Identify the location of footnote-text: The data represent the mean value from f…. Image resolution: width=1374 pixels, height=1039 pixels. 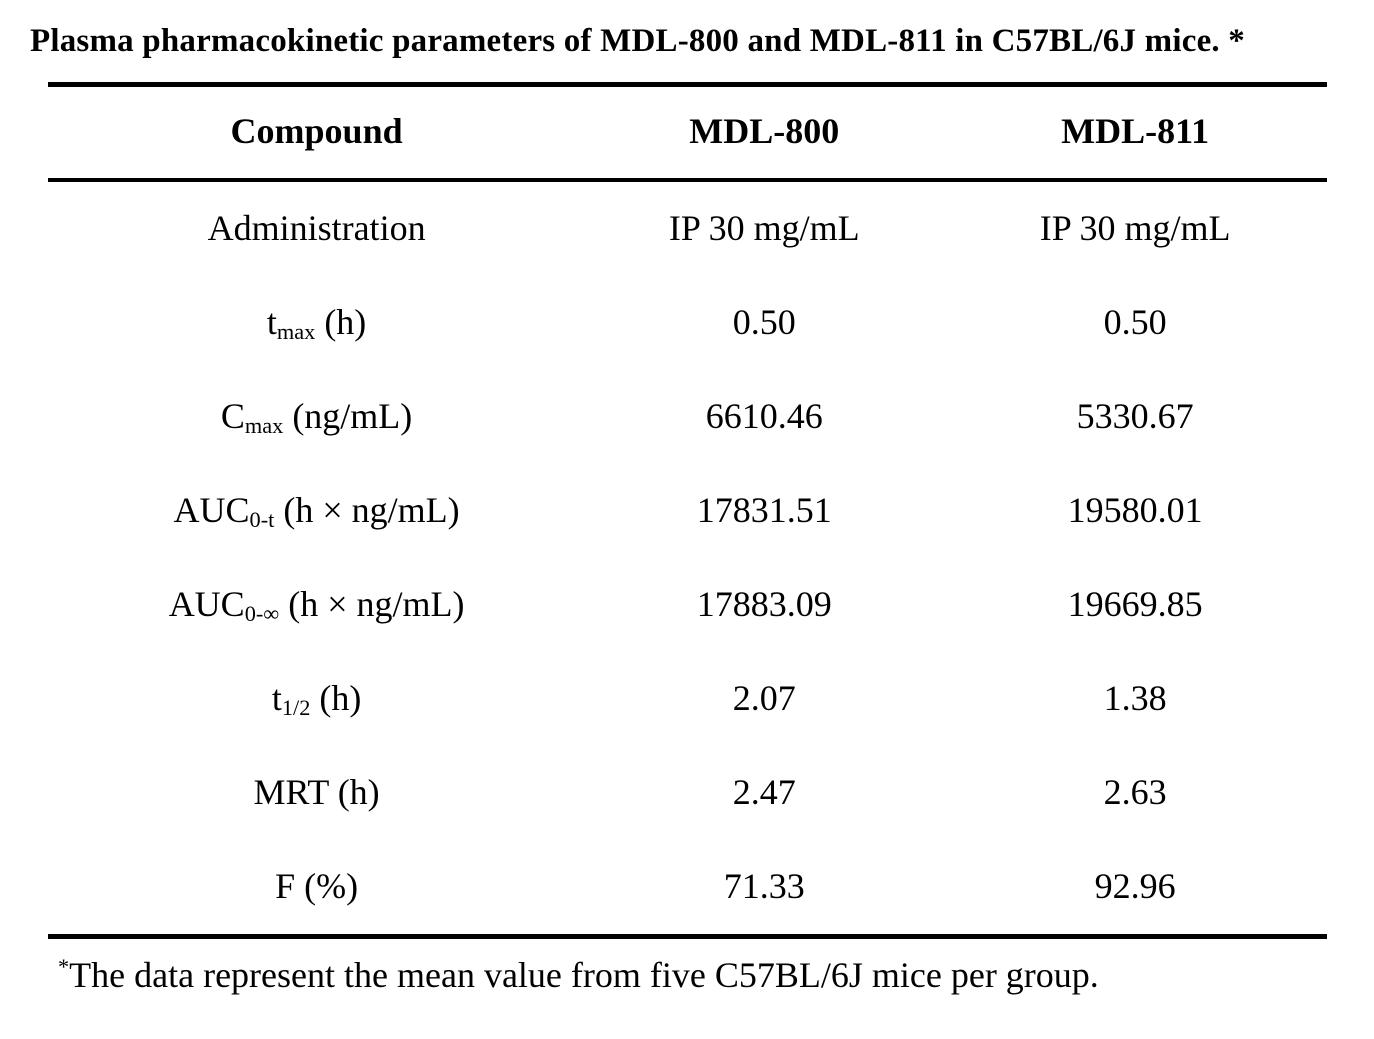
(584, 974).